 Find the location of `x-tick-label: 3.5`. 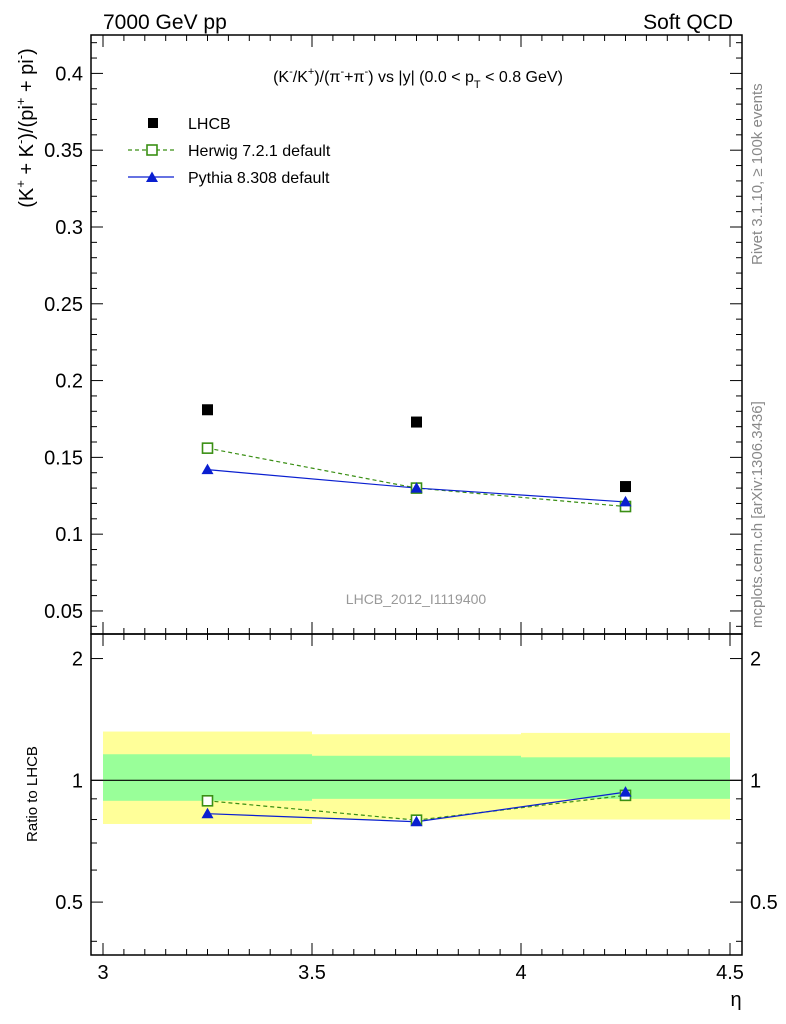

x-tick-label: 3.5 is located at coordinates (312, 973).